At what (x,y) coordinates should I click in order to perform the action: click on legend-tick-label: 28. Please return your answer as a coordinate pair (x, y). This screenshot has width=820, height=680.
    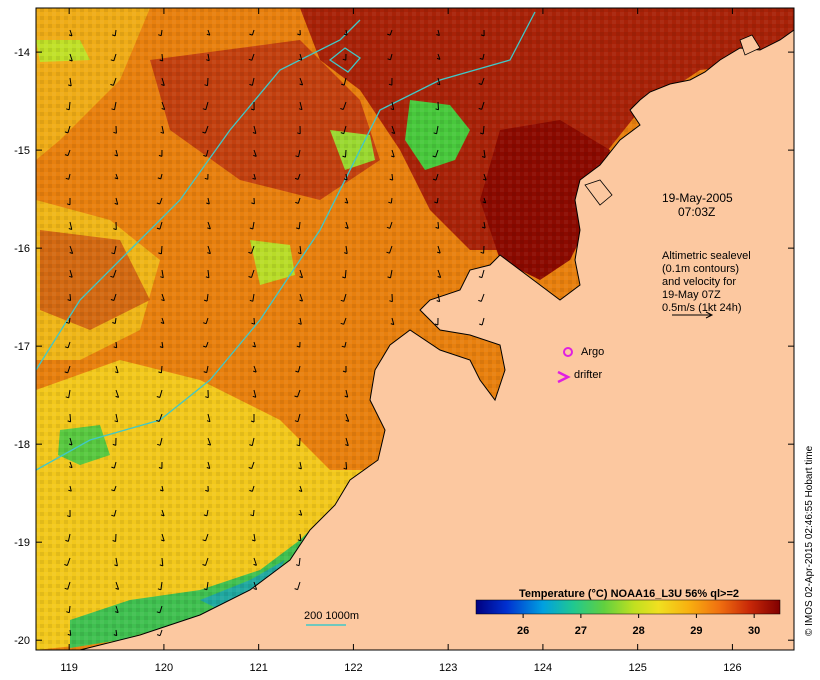
    Looking at the image, I should click on (639, 631).